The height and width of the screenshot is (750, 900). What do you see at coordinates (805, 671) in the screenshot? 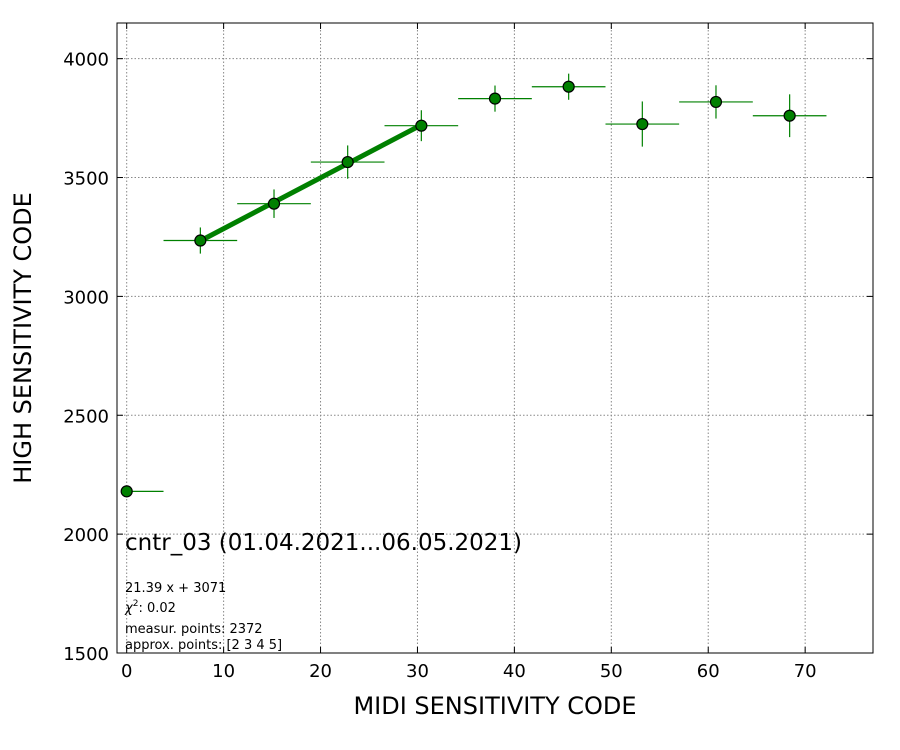
I see `x-tick-label: 70` at bounding box center [805, 671].